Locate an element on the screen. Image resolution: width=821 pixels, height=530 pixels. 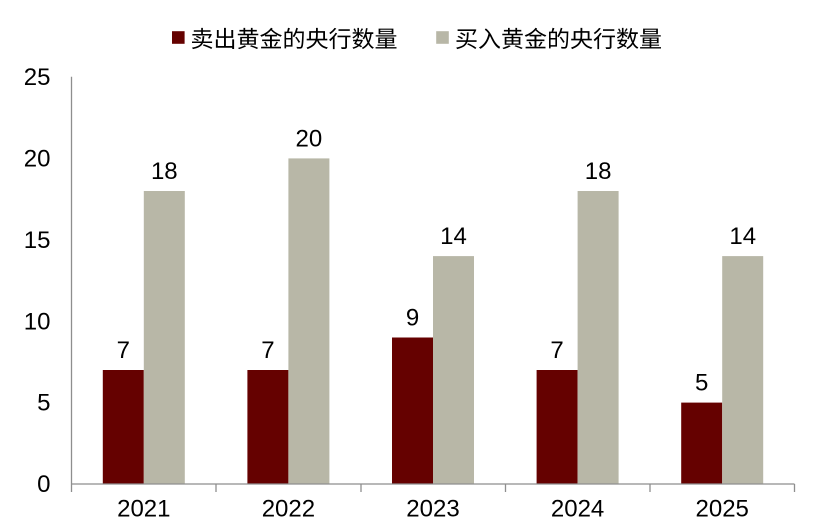
svg-text: 2023 is located at coordinates (432, 509).